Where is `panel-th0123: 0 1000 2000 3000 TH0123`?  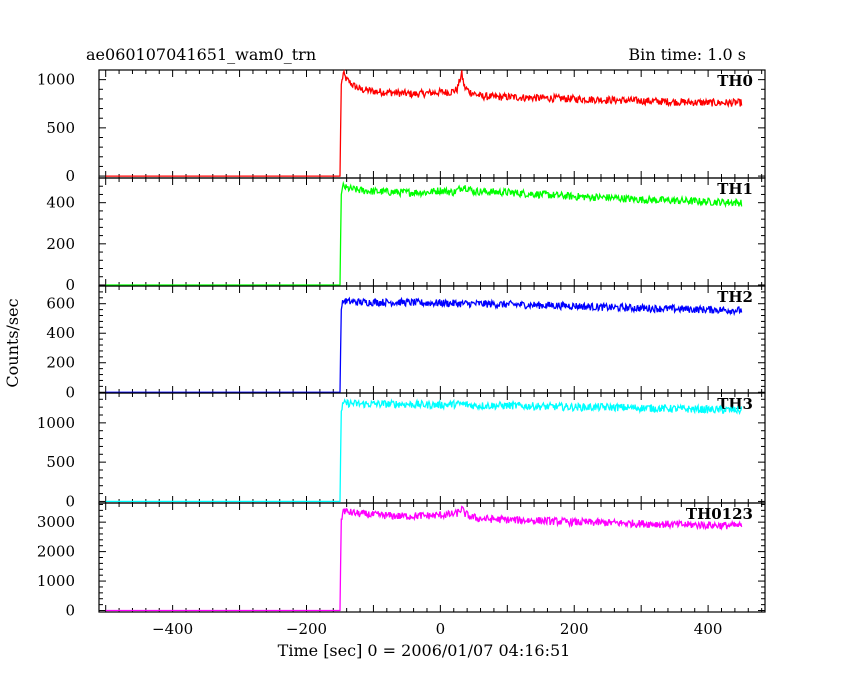
panel-th0123: 0 1000 2000 3000 TH0123 is located at coordinates (401, 561).